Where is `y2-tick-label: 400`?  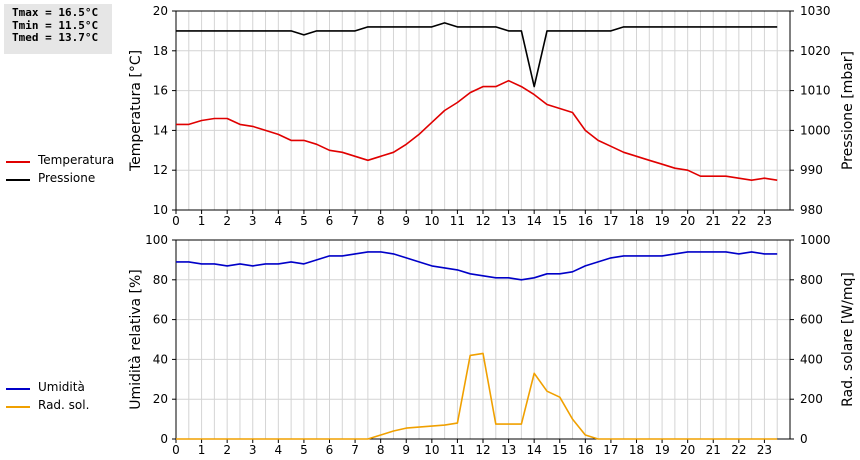 y2-tick-label: 400 is located at coordinates (811, 359).